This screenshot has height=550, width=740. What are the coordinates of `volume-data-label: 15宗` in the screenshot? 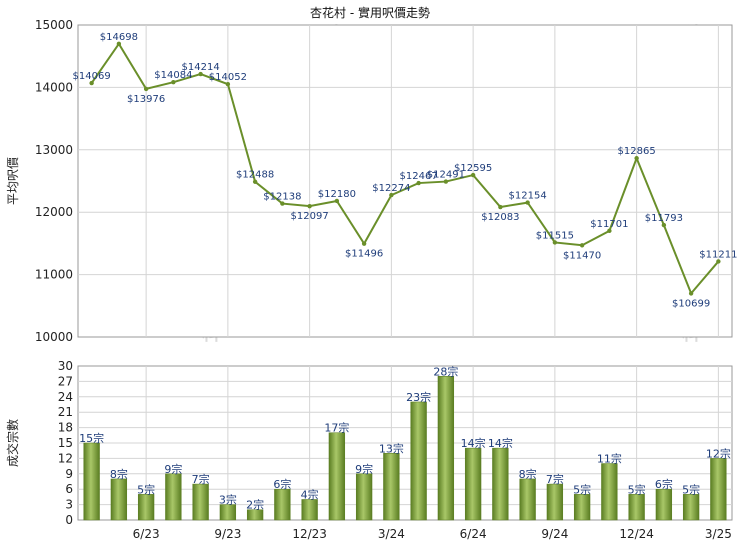 It's located at (91, 438).